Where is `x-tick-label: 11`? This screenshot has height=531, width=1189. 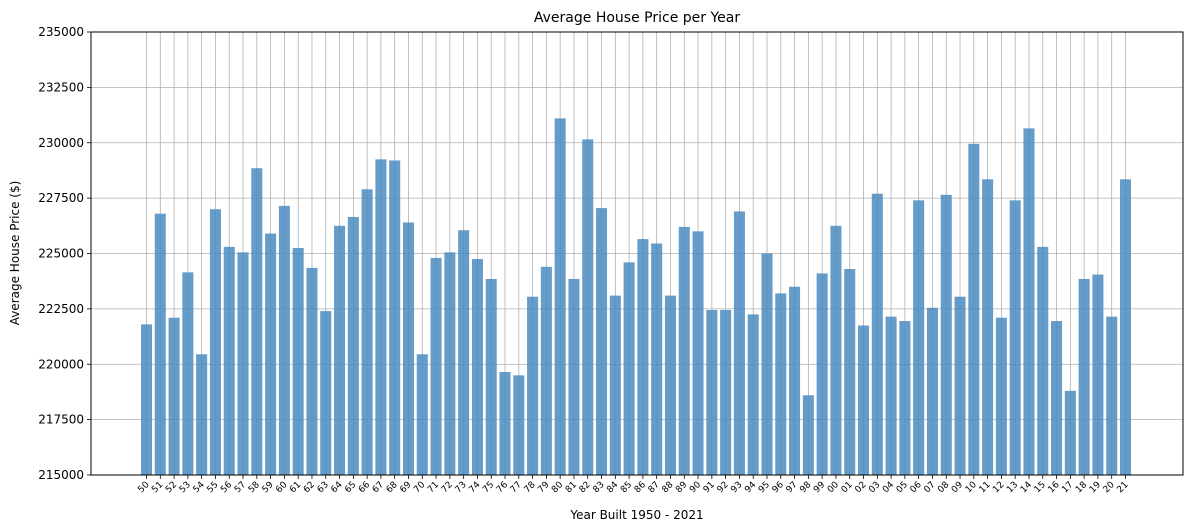
x-tick-label: 11 is located at coordinates (985, 487).